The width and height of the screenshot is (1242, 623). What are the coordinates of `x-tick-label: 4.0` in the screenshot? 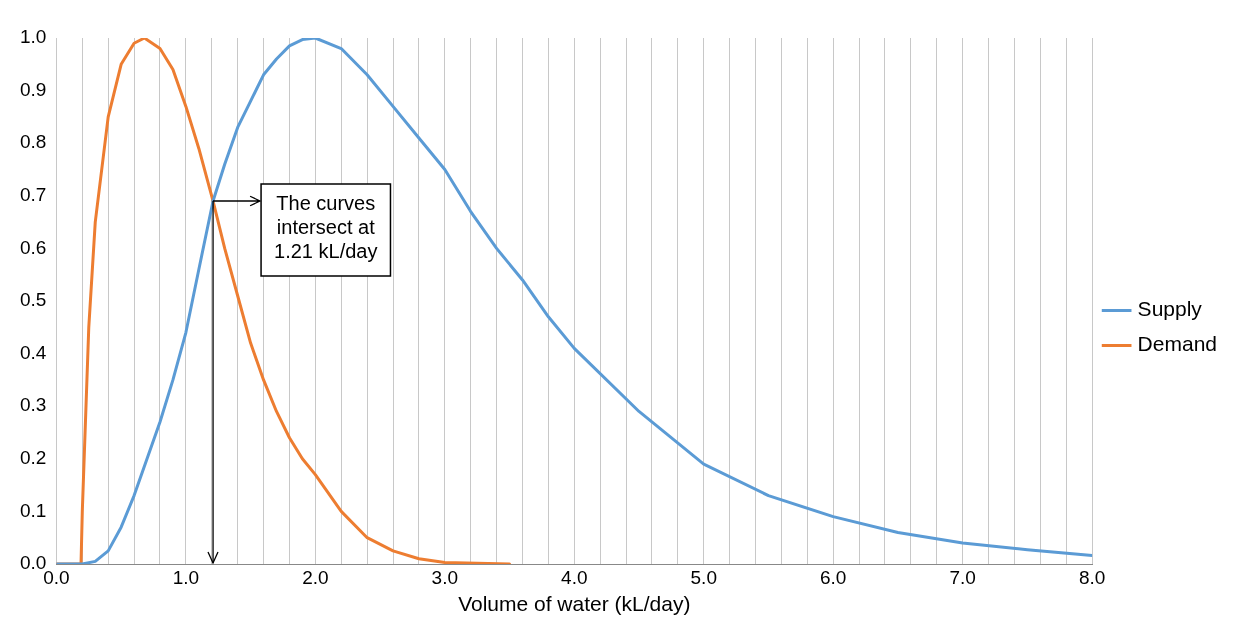 It's located at (574, 577).